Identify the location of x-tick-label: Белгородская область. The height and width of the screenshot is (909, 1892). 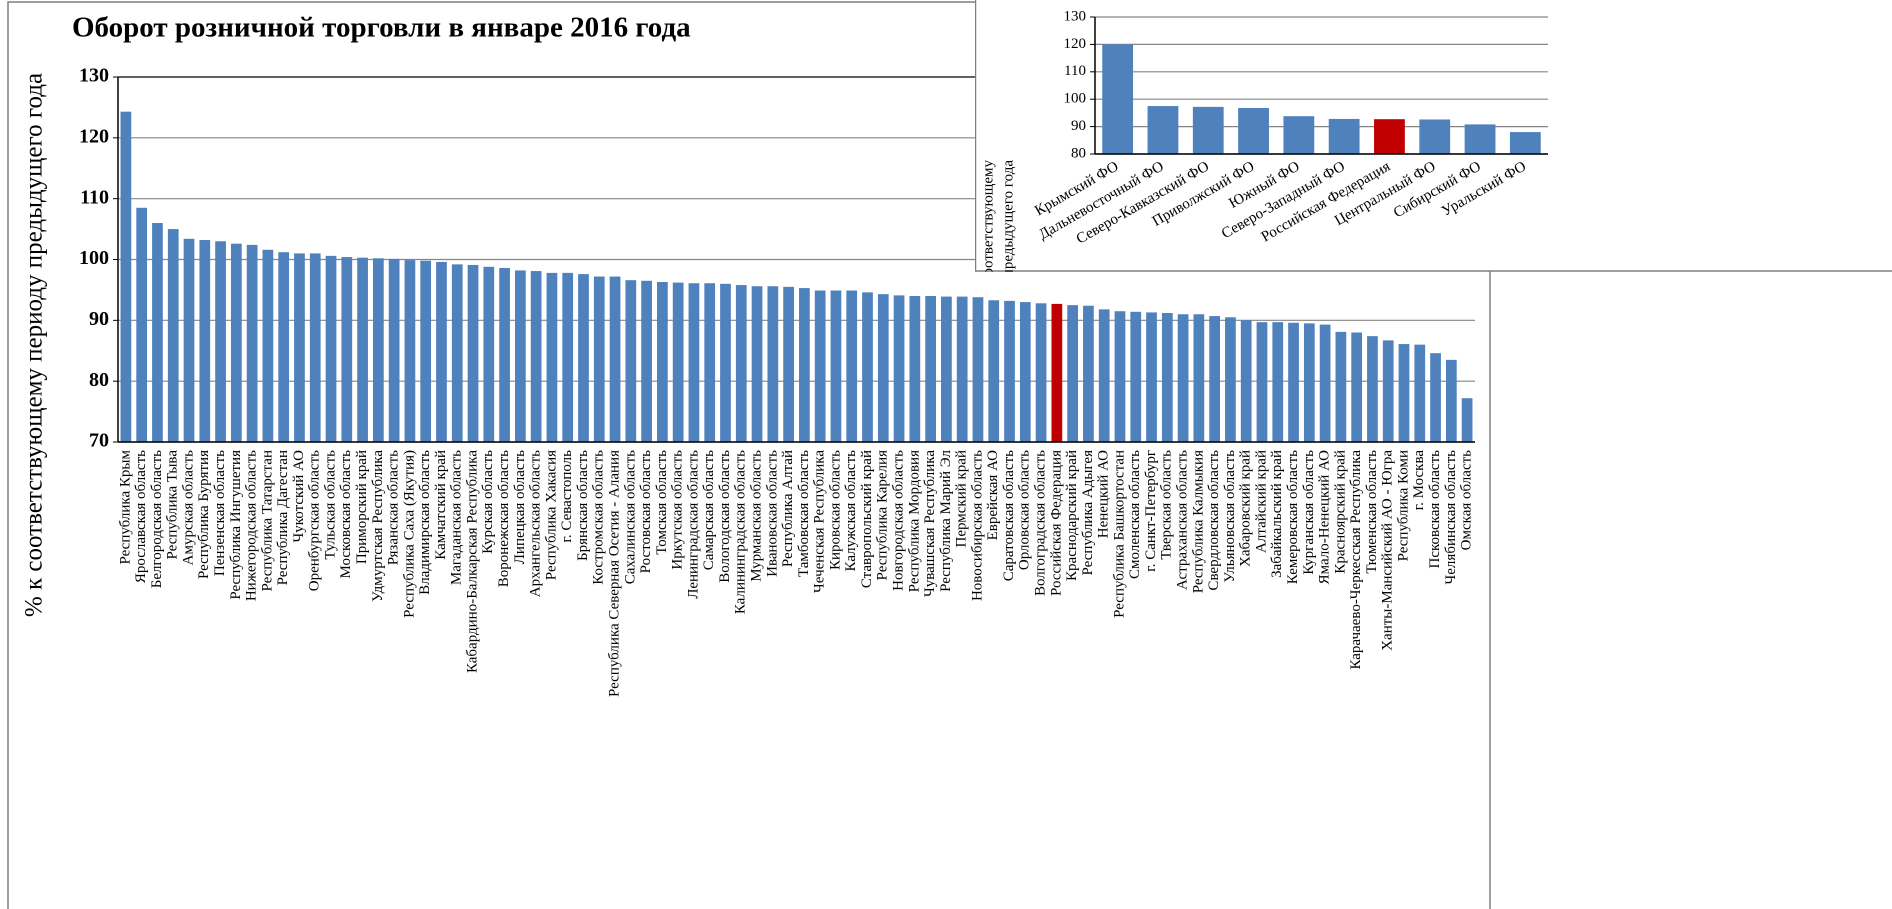
(157, 519).